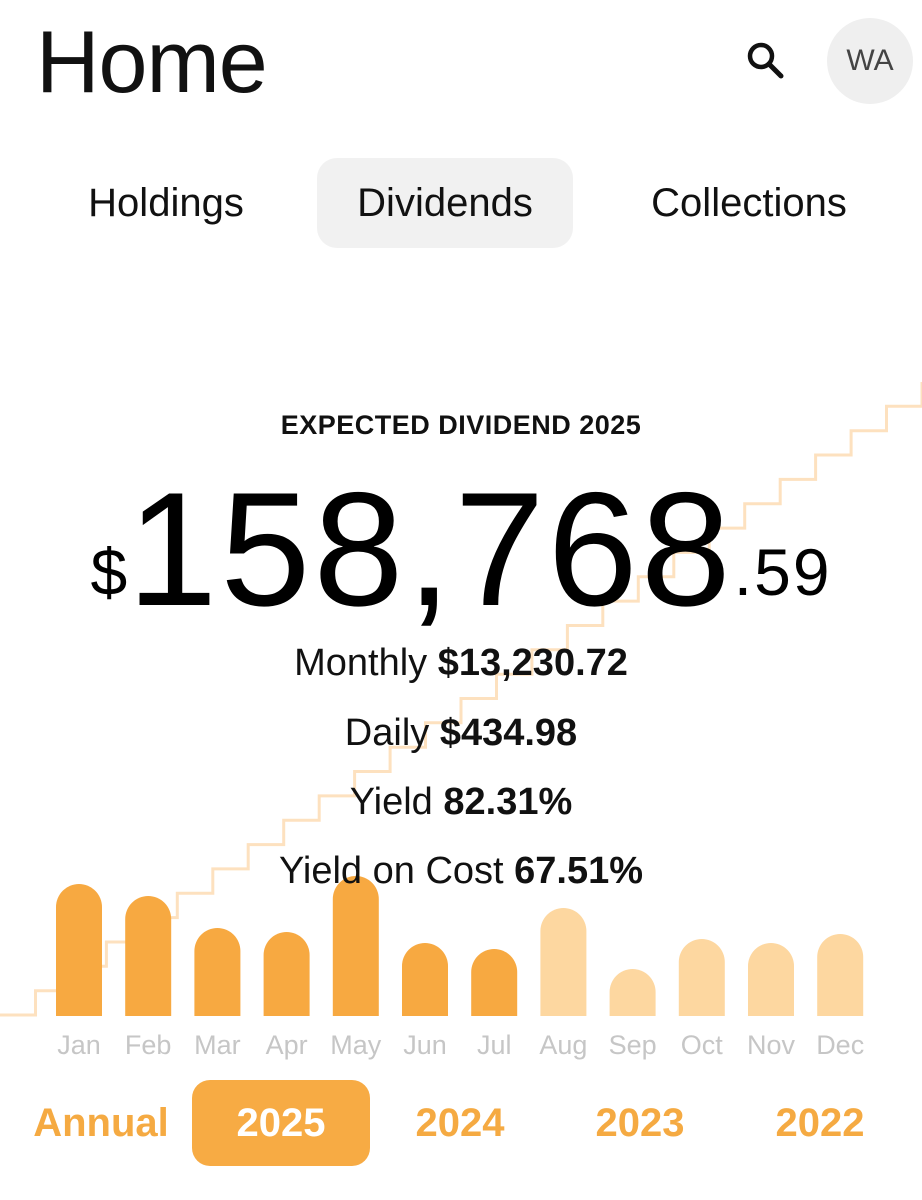  I want to click on month-label-nov: Nov, so click(771, 1045).